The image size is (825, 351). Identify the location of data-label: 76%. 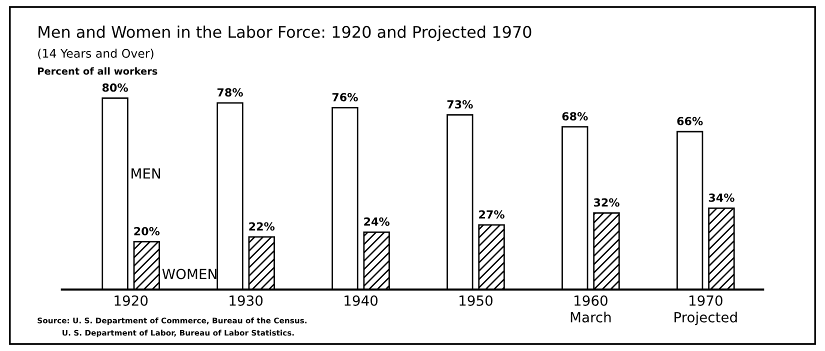
(345, 97).